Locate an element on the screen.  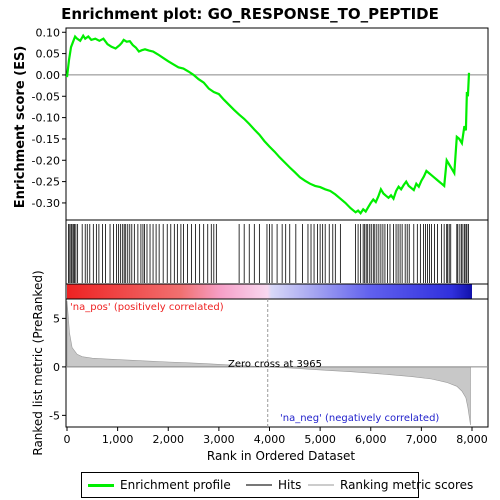
x-tick-label: 1,000 is located at coordinates (118, 439).